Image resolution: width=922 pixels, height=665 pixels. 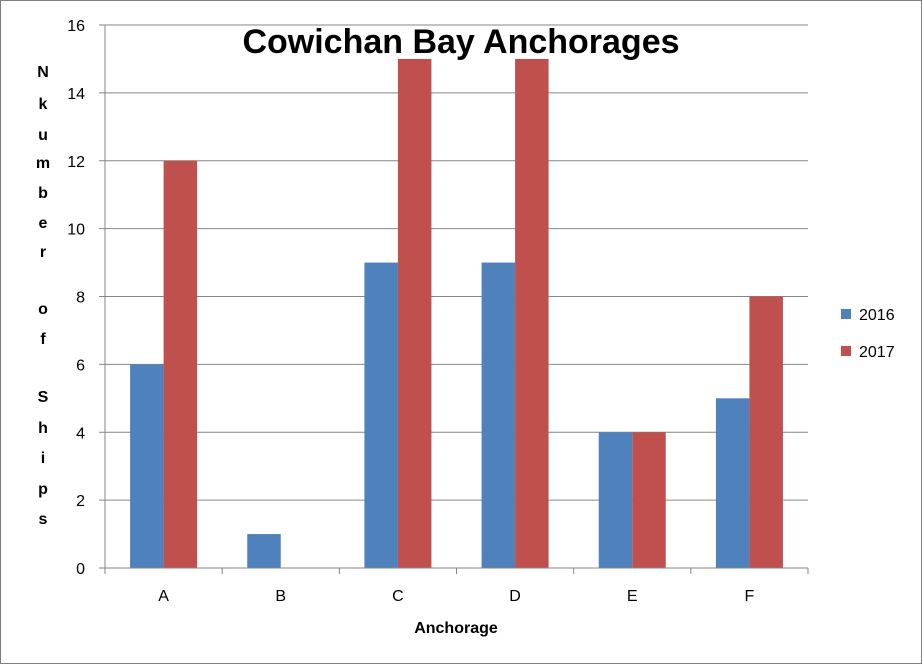 I want to click on legend-label-2017: 2017, so click(x=877, y=352).